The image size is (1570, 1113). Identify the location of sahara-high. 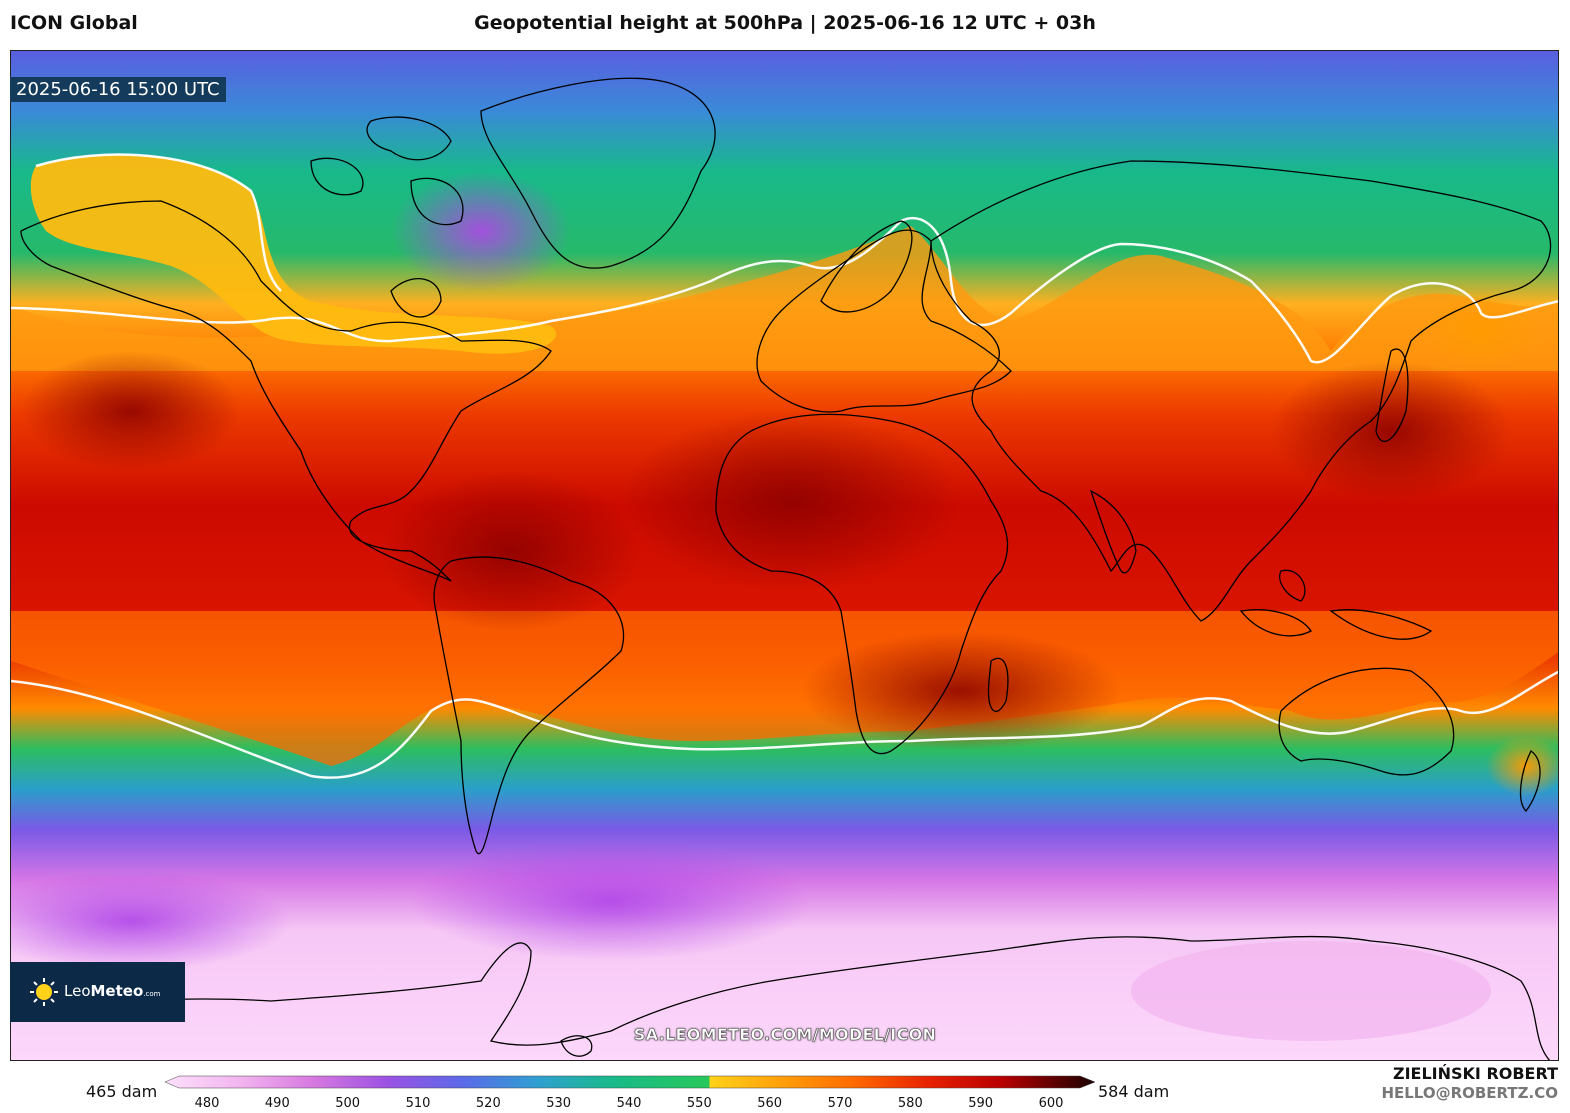
(791, 501).